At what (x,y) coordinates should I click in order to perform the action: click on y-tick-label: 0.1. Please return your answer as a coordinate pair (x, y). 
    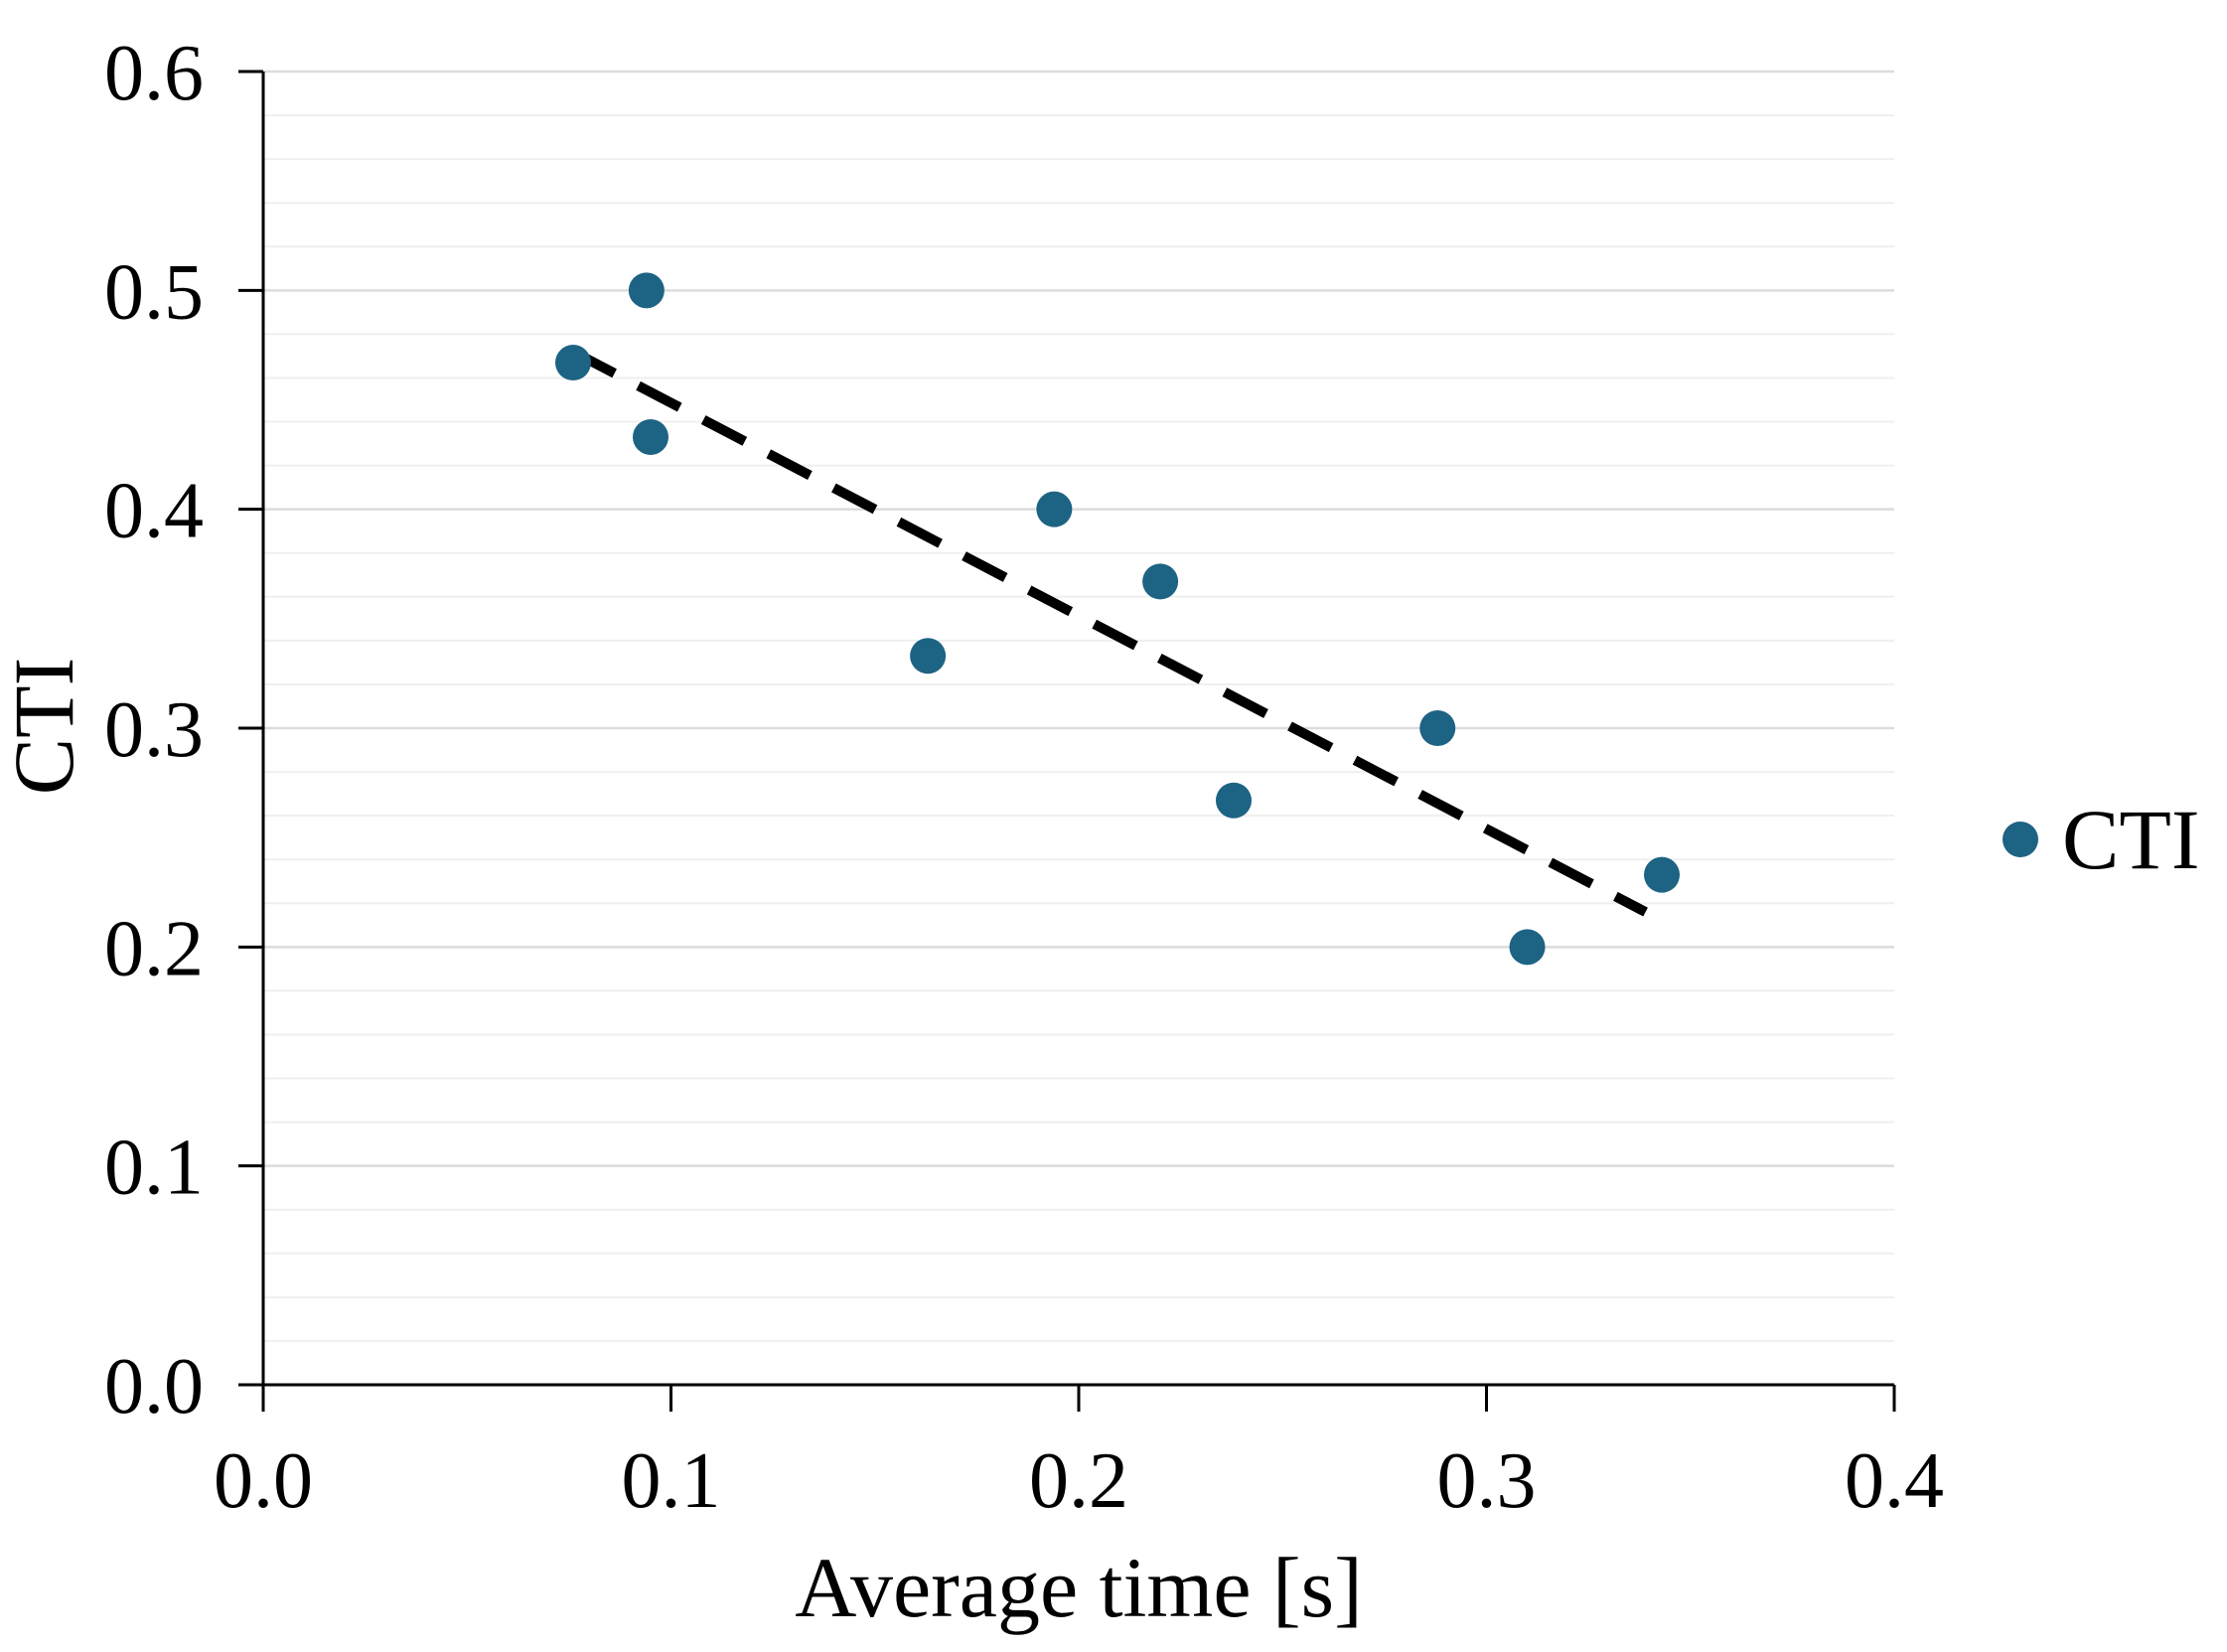
    Looking at the image, I should click on (154, 1168).